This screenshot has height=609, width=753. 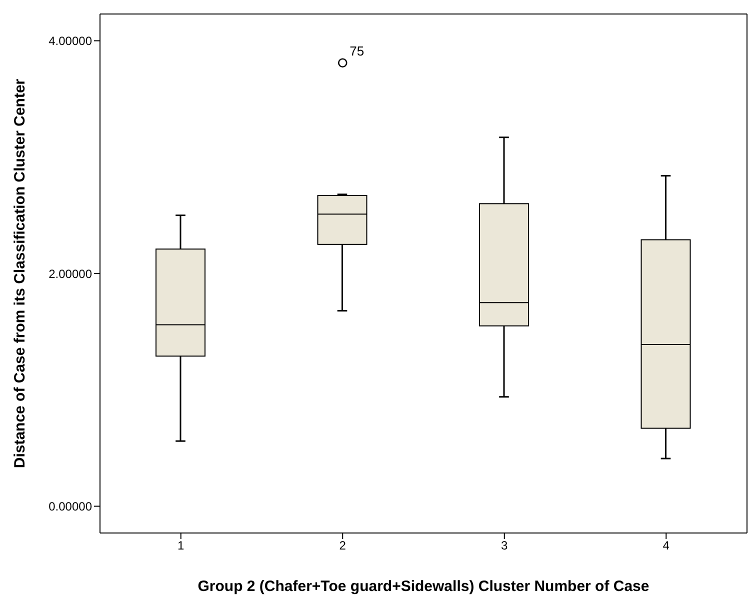 I want to click on x-tick-label: 3, so click(x=504, y=545).